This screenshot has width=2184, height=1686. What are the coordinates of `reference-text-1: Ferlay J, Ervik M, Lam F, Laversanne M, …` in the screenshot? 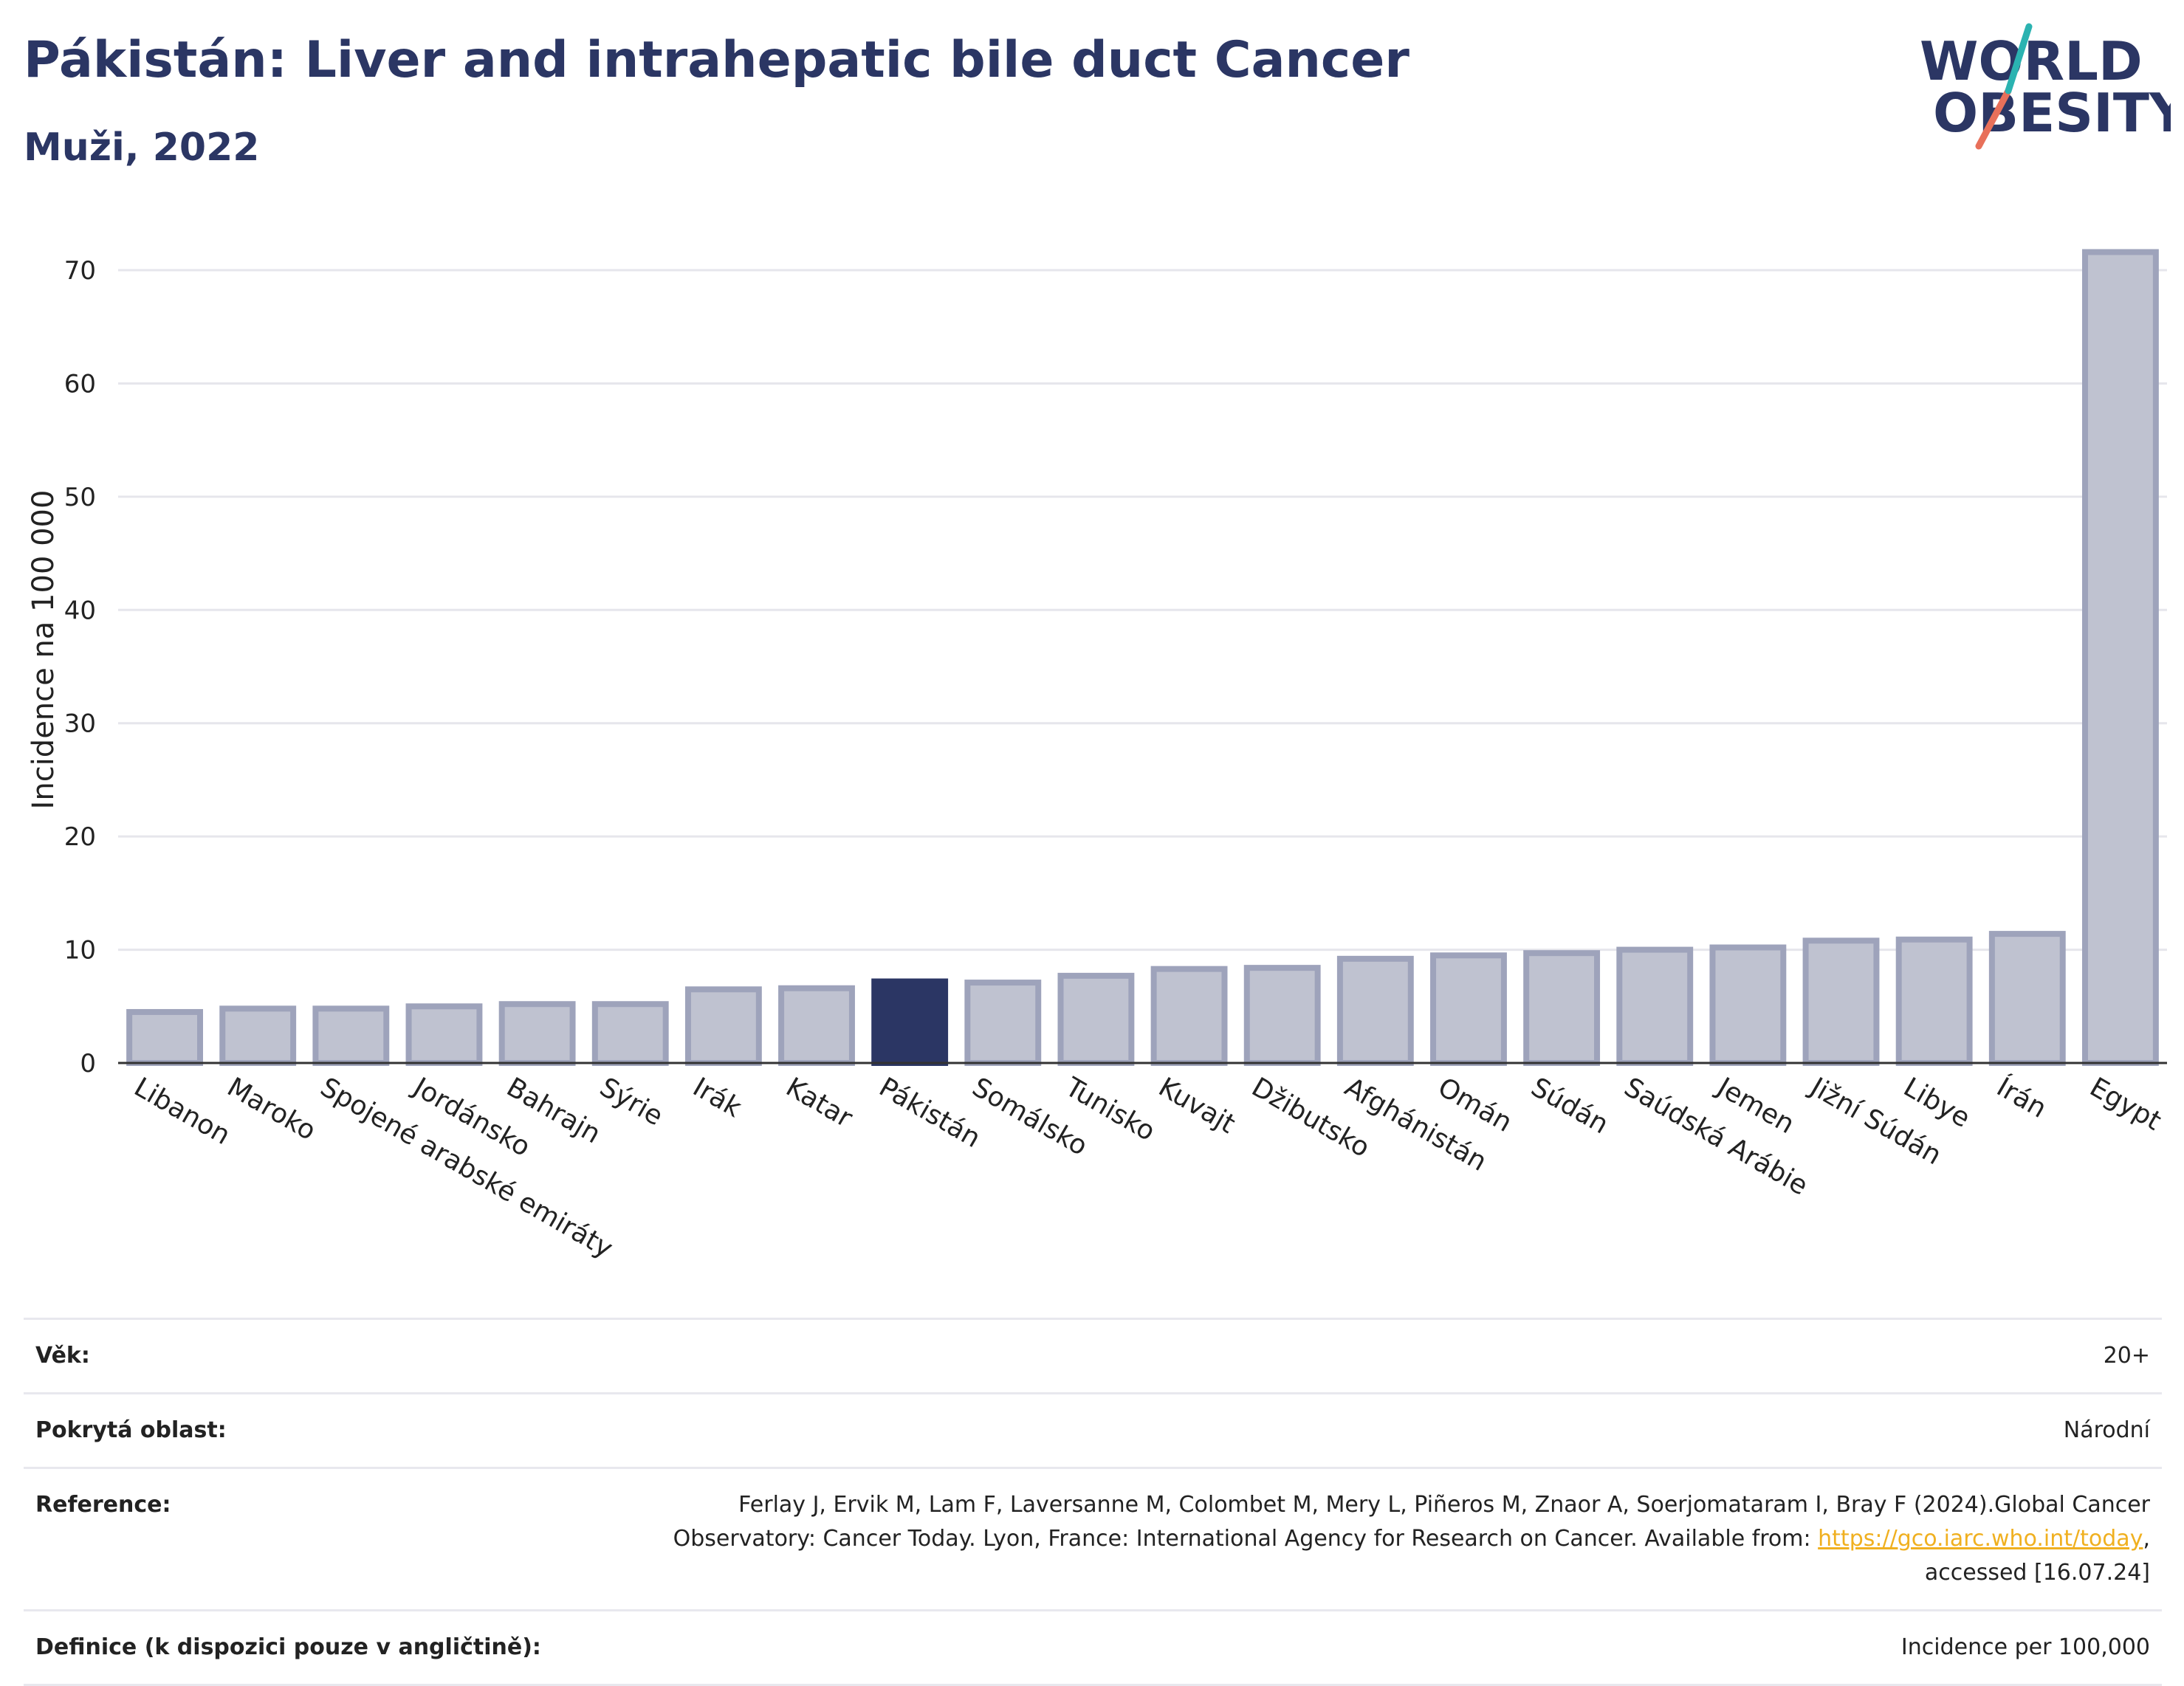 It's located at (1412, 1522).